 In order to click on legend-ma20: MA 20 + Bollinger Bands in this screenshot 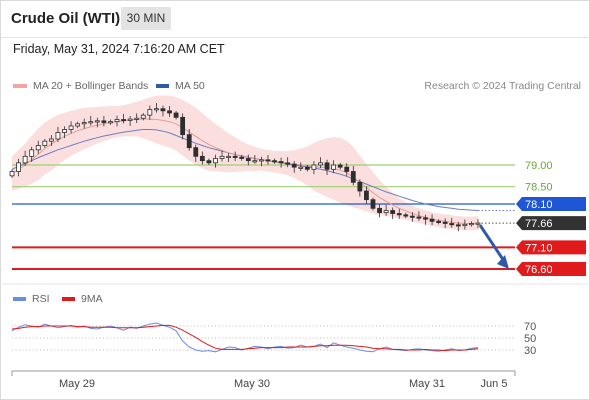, I will do `click(80, 86)`.